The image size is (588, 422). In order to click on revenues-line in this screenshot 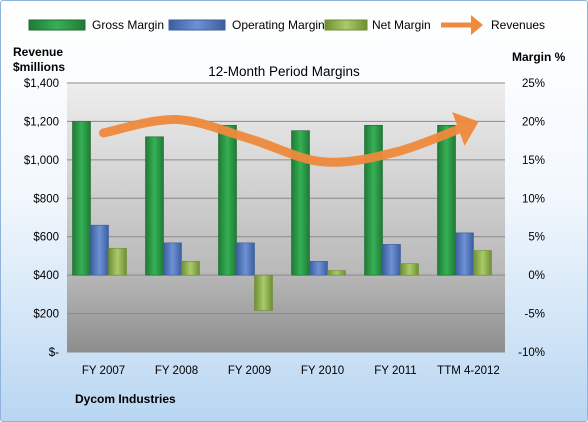, I will do `click(289, 139)`.